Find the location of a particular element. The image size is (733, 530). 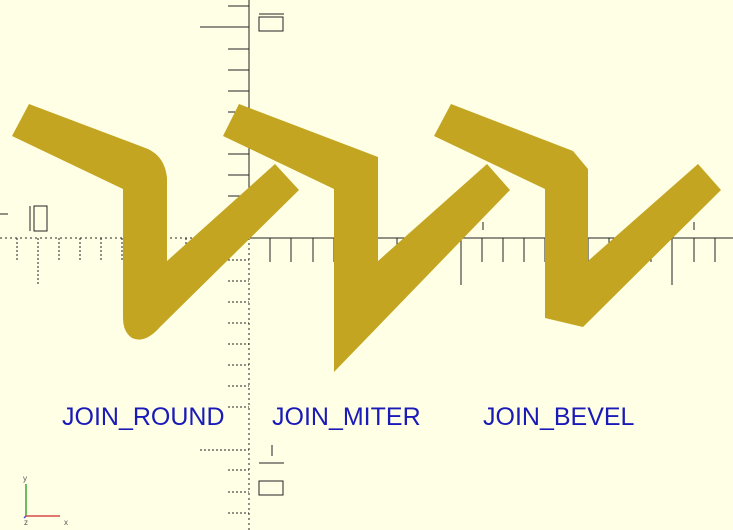

label-join-bevel: JOIN_BEVEL is located at coordinates (559, 417).